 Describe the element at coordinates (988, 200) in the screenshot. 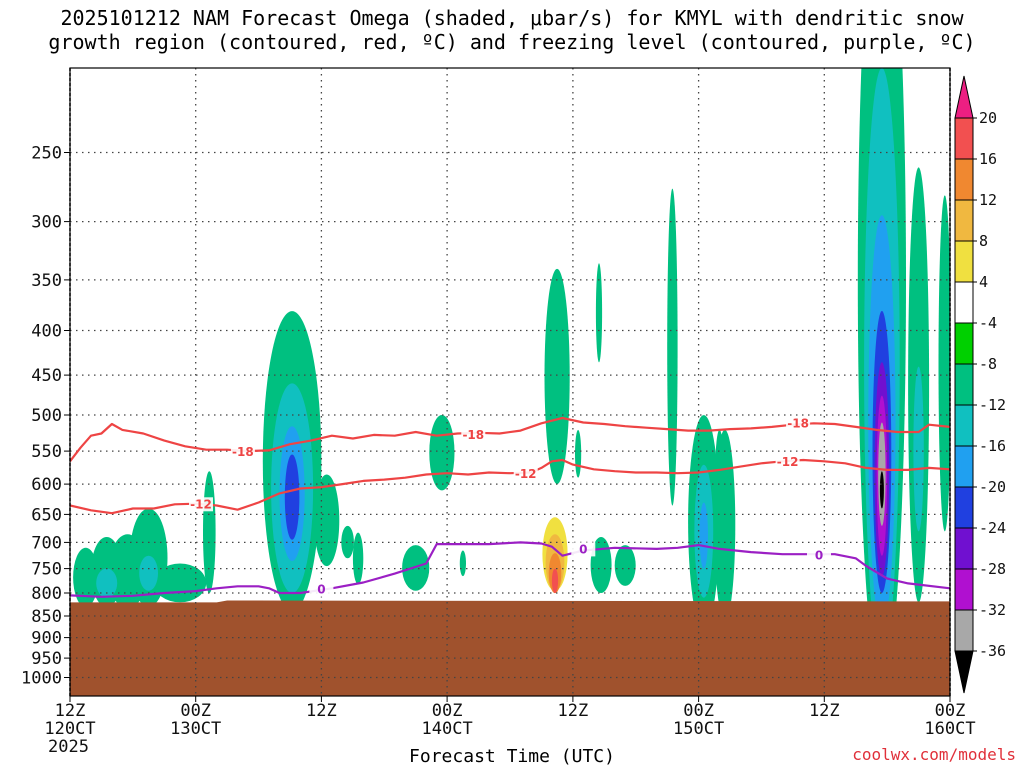

I see `colorbar-label-2: 12` at that location.